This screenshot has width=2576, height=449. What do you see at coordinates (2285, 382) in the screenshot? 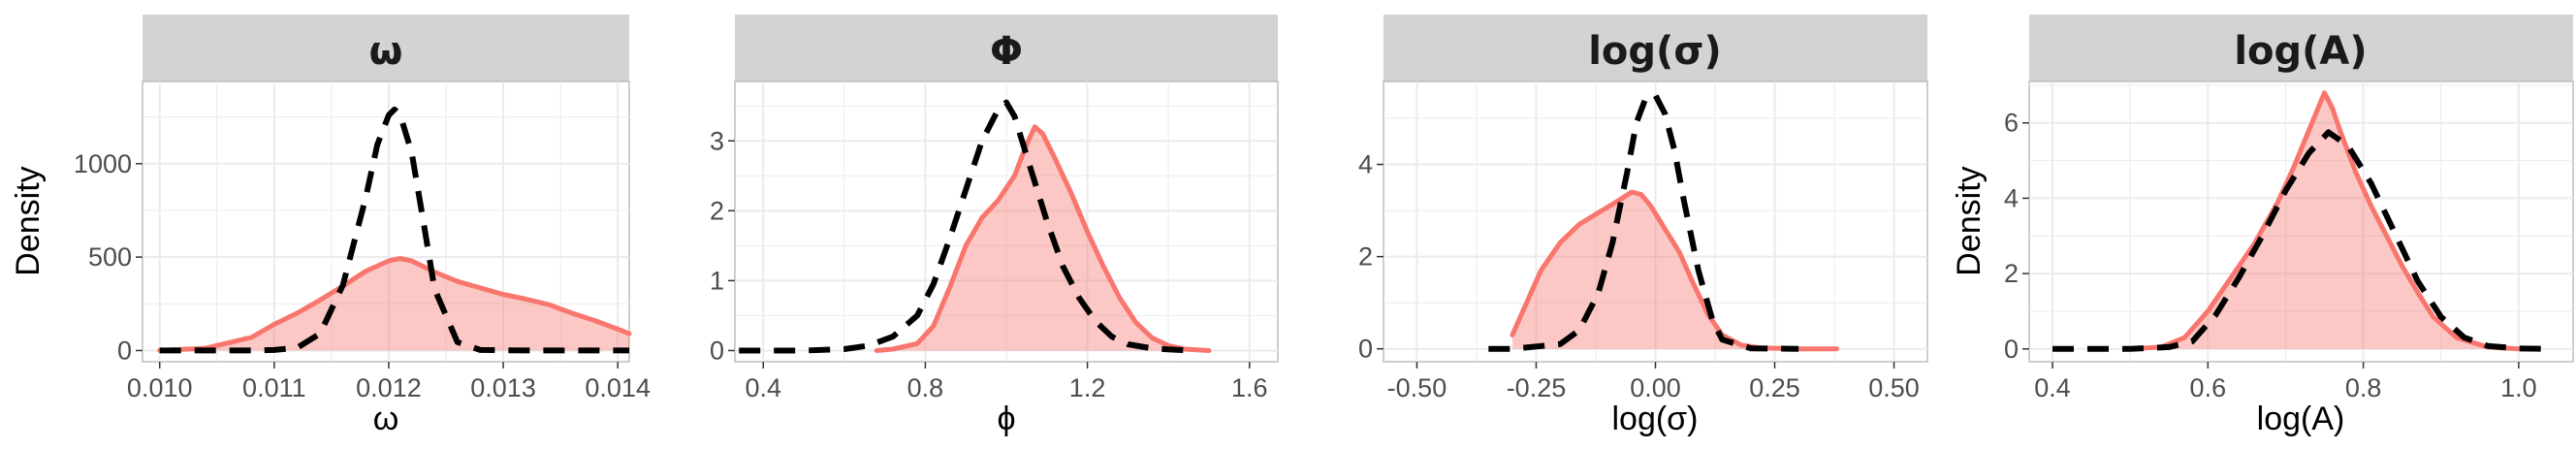
I see `panel-log-a-x-ticks: 0.4 0.6 0.8 1.0` at bounding box center [2285, 382].